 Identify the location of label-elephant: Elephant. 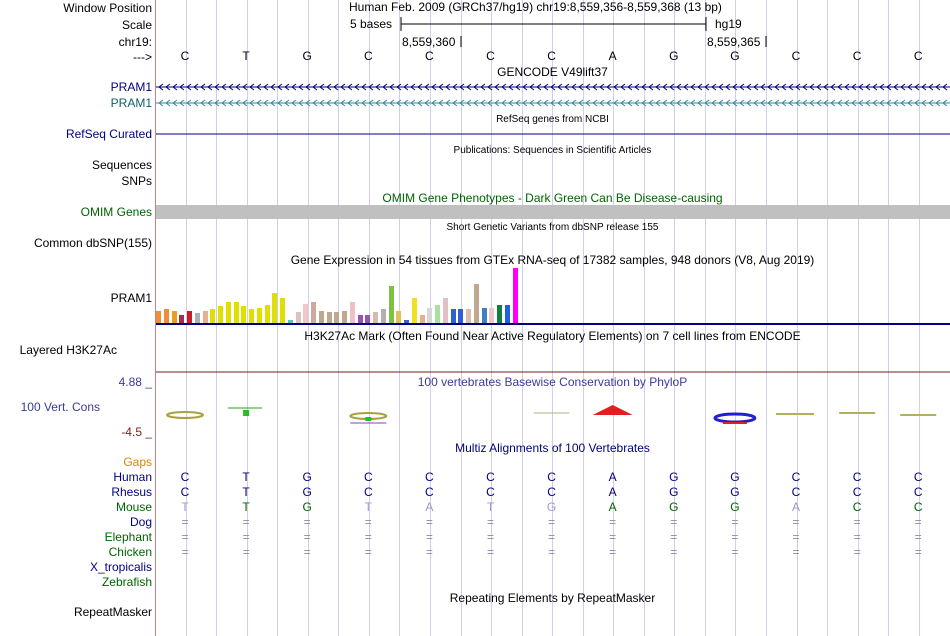
(128, 537).